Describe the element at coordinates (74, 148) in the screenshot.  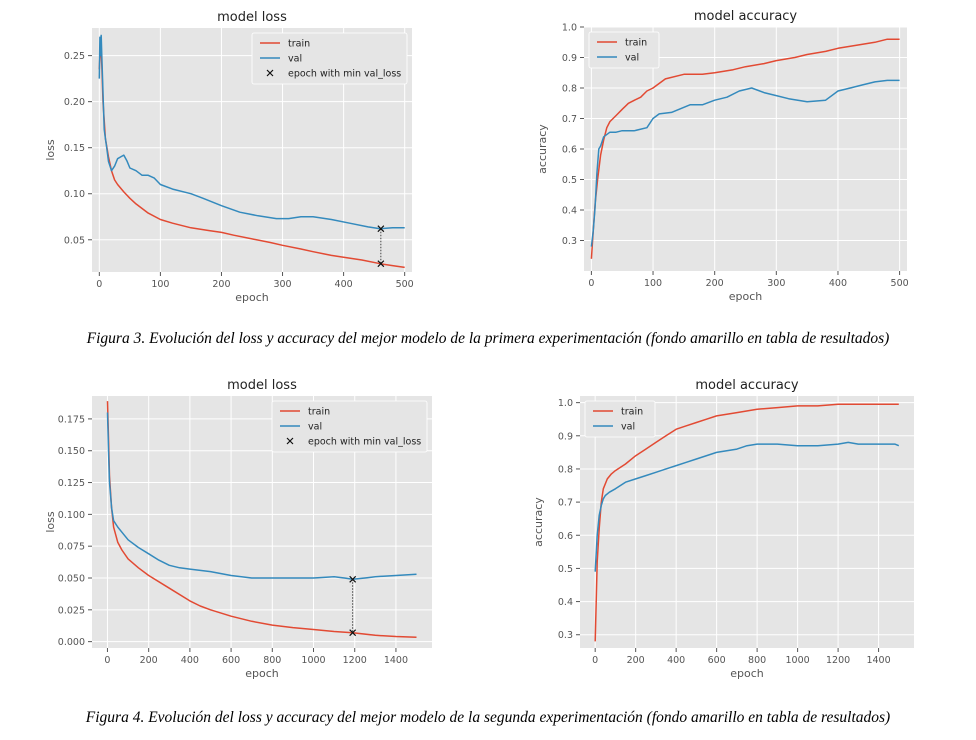
I see `y-tick-label: 0.15` at that location.